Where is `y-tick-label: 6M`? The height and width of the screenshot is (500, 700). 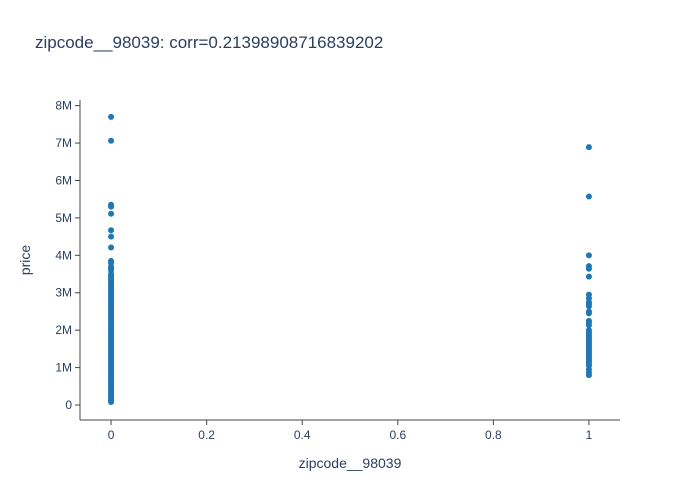 y-tick-label: 6M is located at coordinates (63, 180).